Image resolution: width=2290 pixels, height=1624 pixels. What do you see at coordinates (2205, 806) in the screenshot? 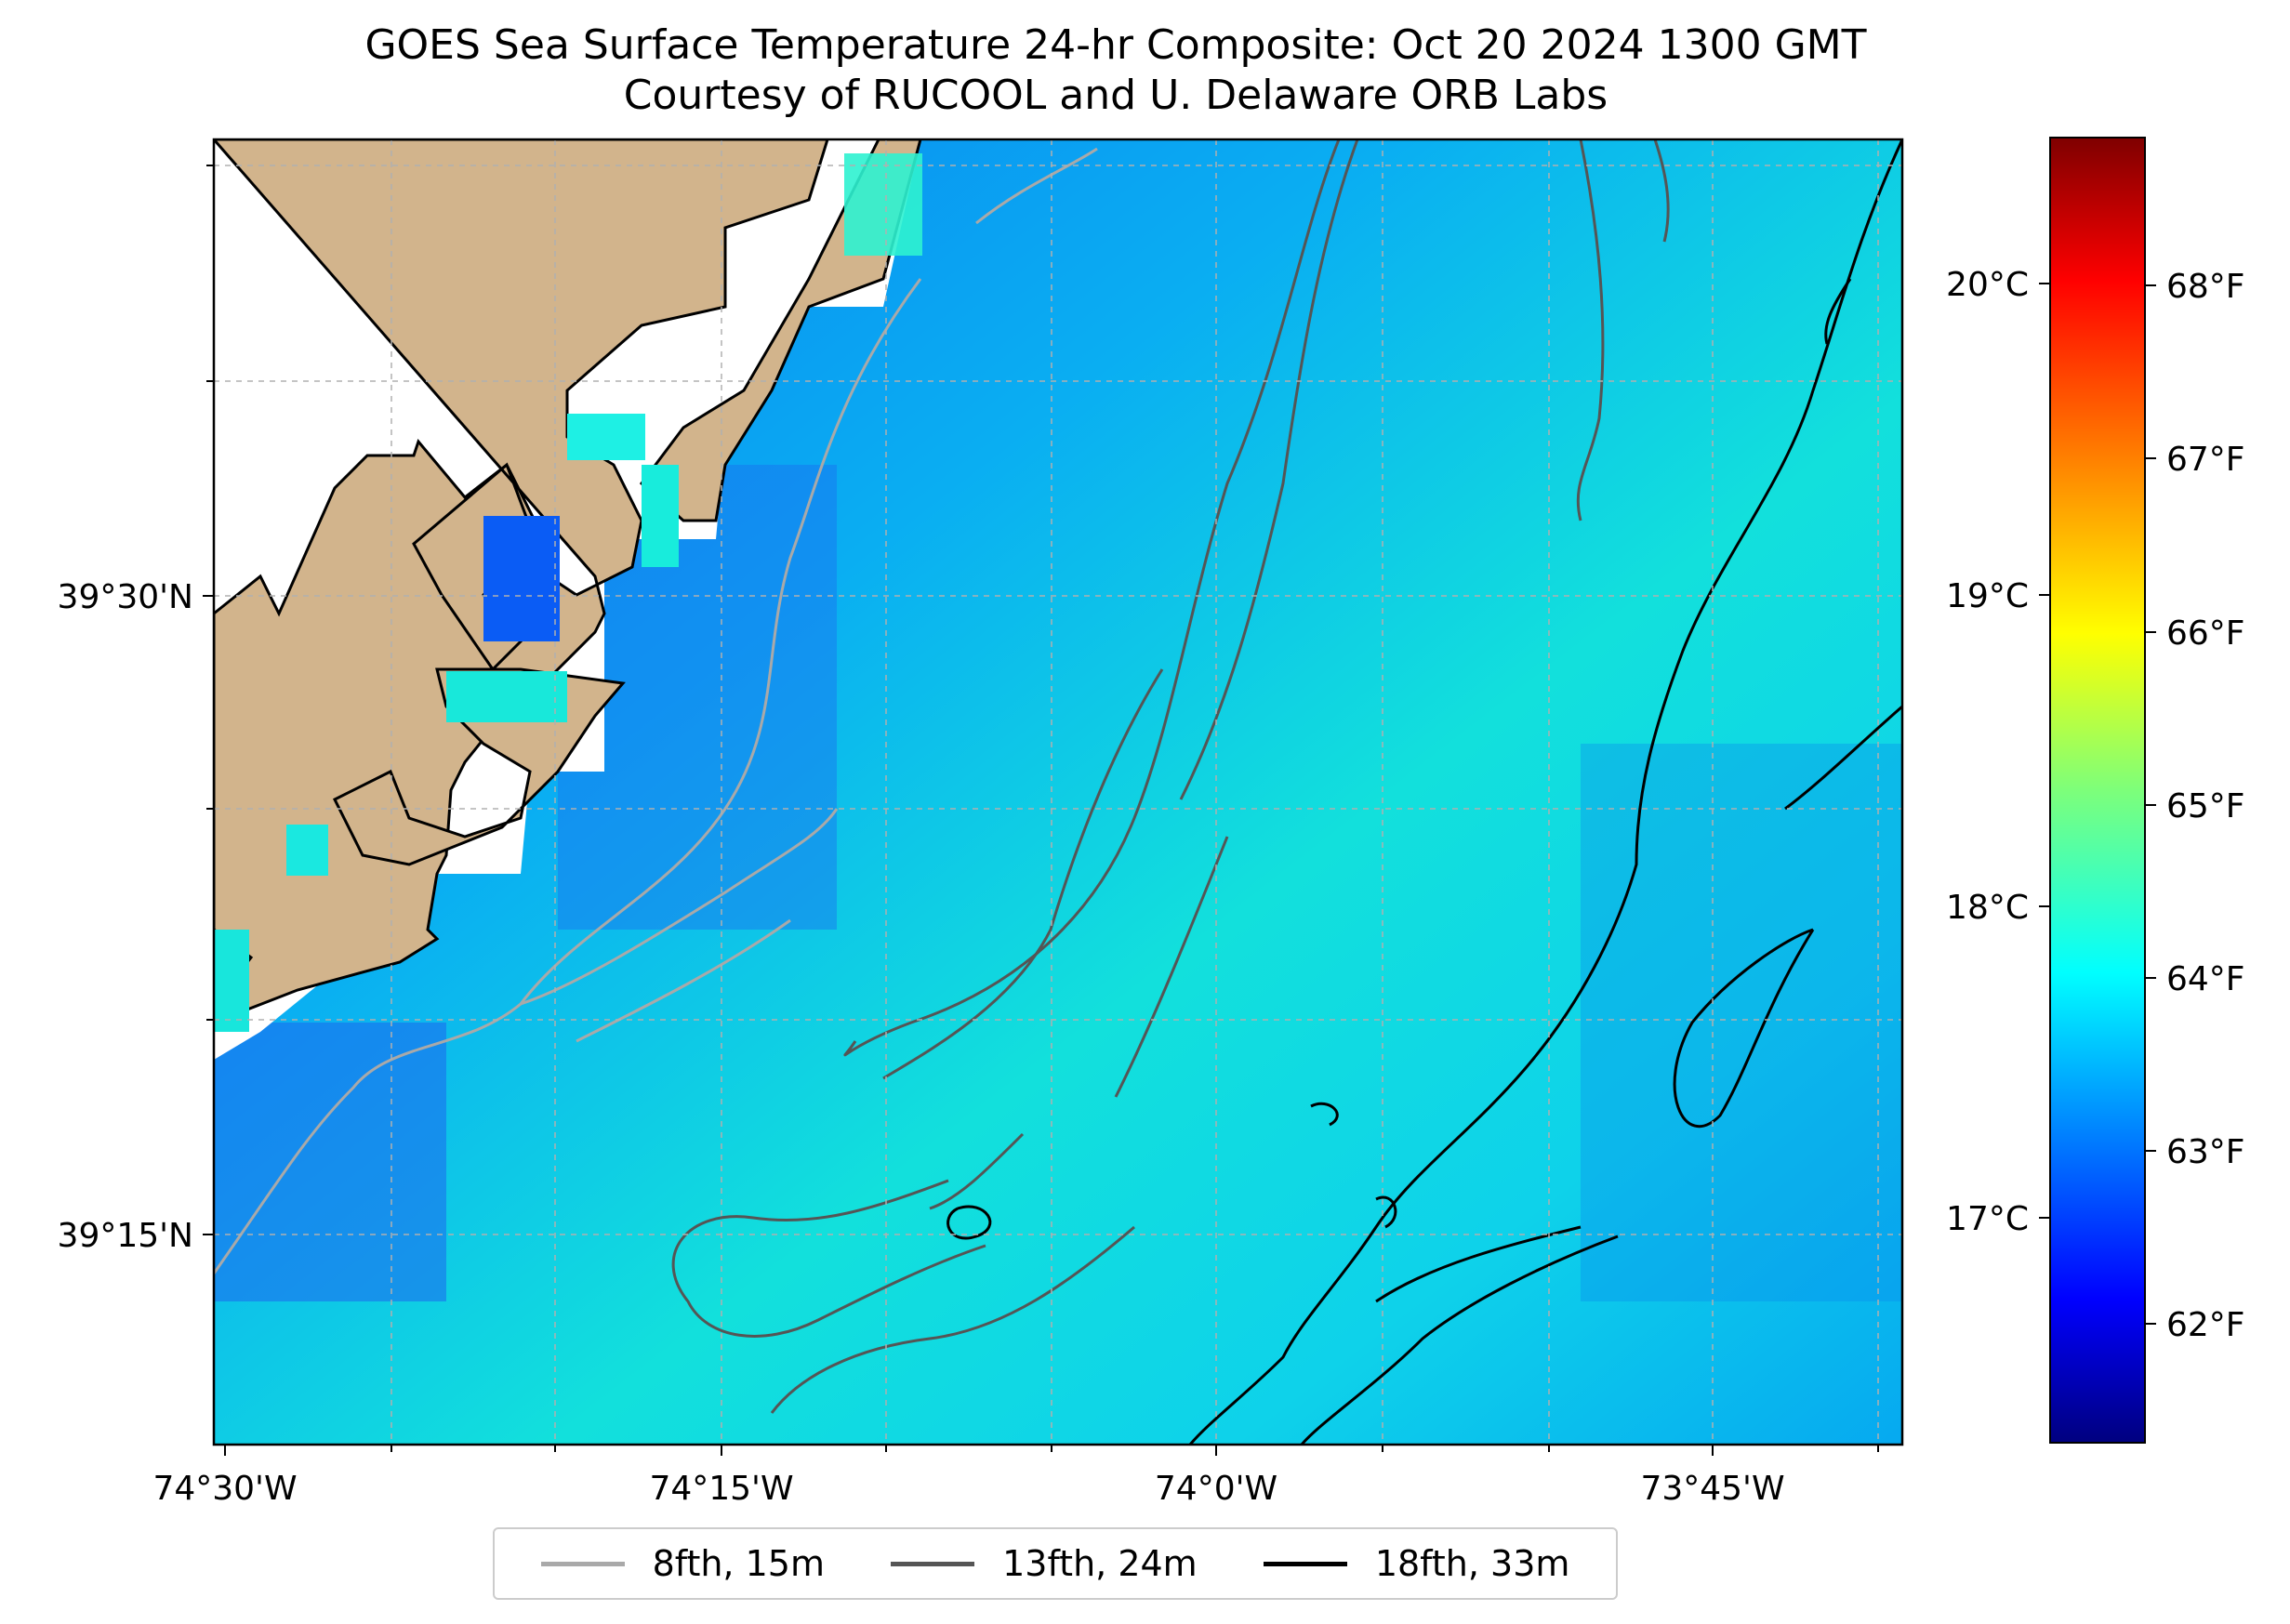
I see `colorbar-fahrenheit-label: 65°F` at bounding box center [2205, 806].